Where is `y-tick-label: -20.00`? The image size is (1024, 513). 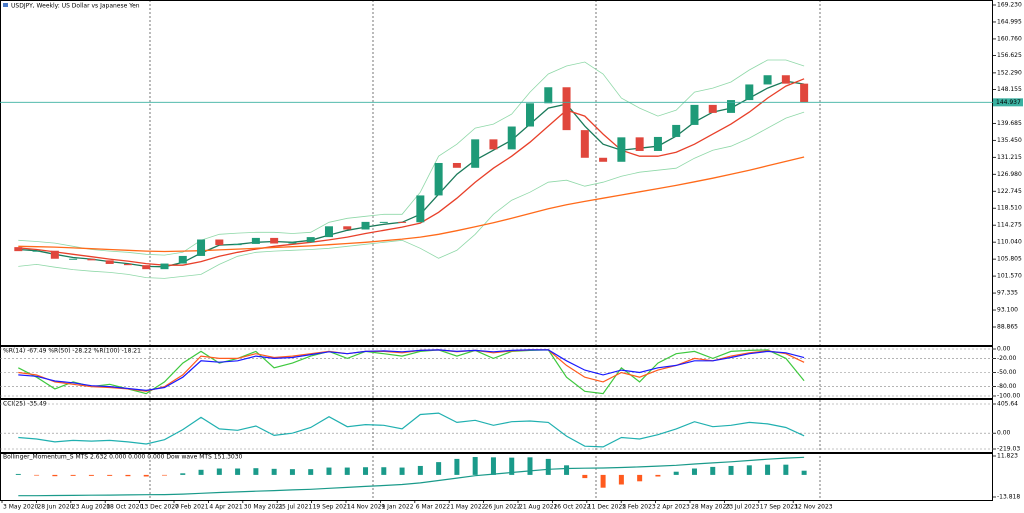
y-tick-label: -20.00 is located at coordinates (1007, 358).